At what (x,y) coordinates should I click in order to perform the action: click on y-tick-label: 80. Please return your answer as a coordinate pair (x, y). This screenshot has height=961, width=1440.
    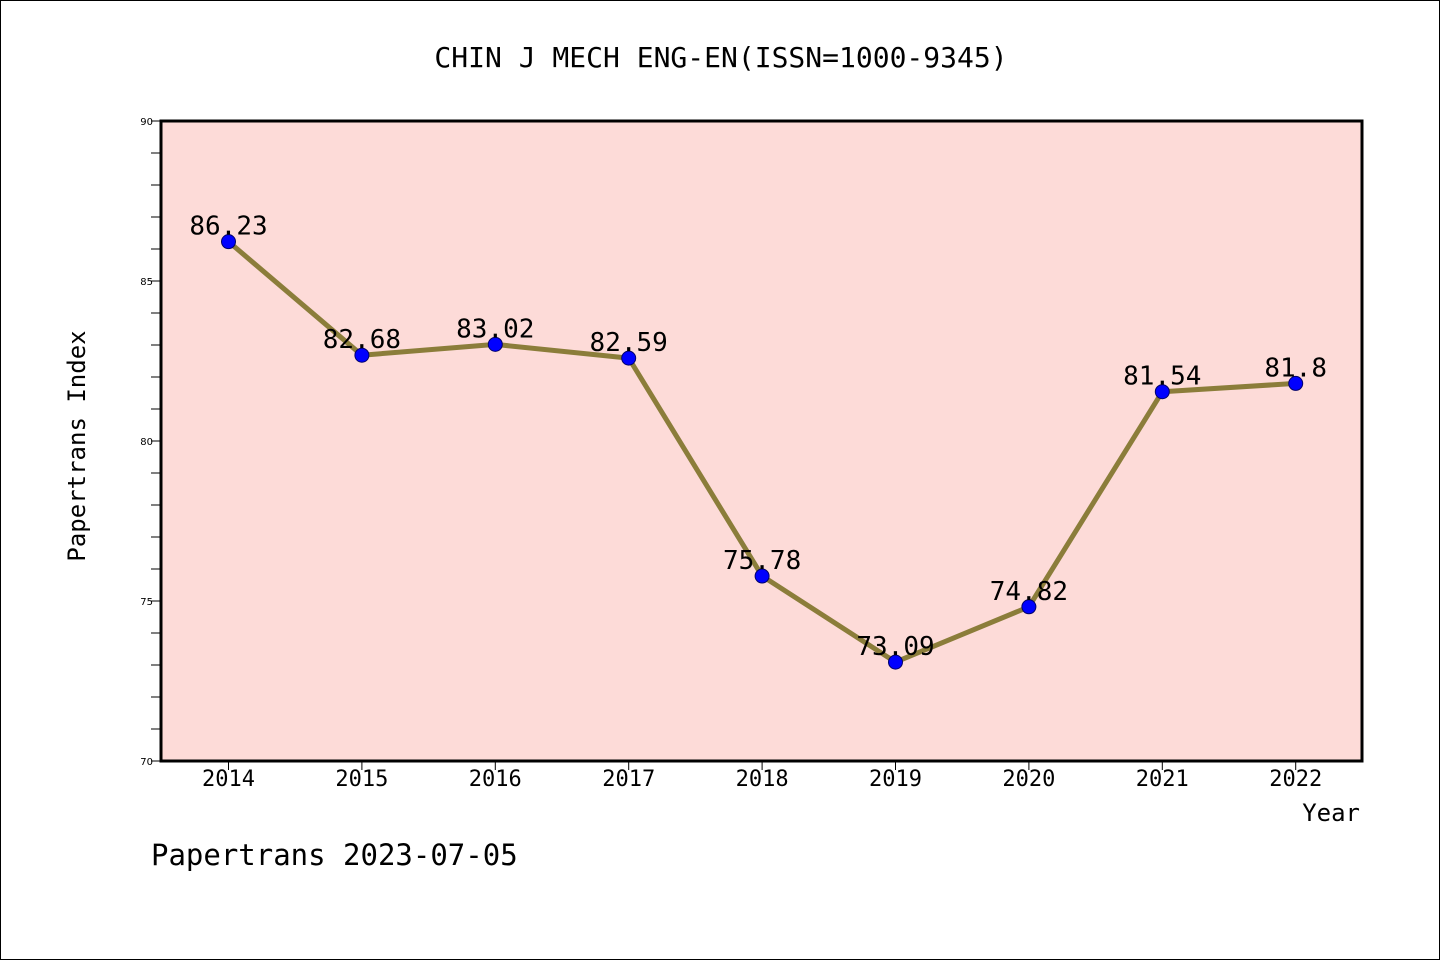
    Looking at the image, I should click on (146, 442).